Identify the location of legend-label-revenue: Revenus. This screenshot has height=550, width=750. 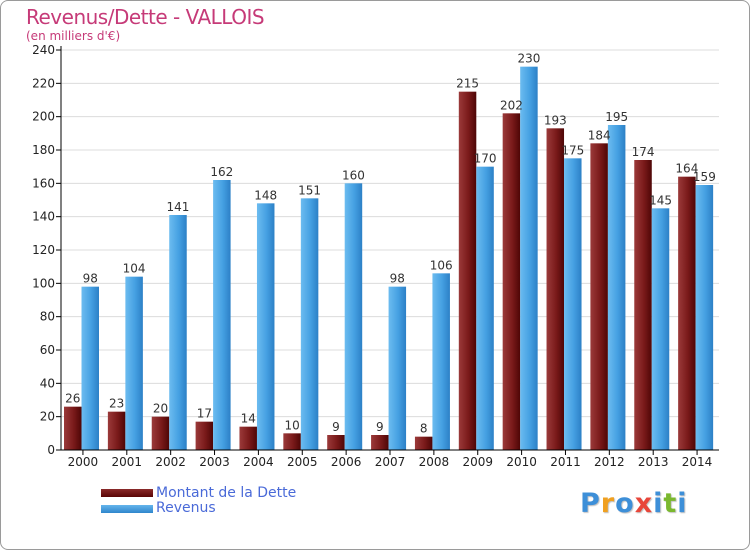
(186, 508).